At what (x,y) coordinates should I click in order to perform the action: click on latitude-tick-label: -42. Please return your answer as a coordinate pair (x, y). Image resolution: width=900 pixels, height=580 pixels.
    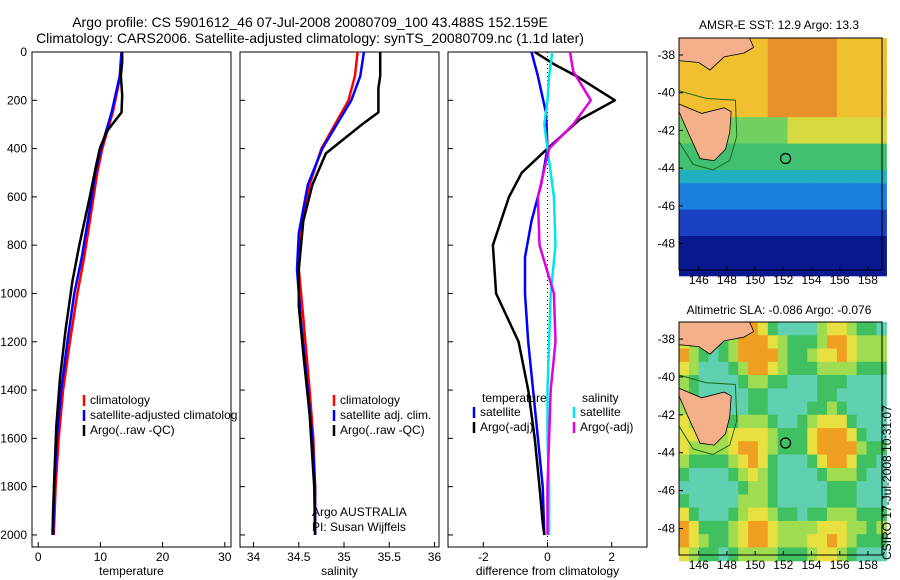
    Looking at the image, I should click on (667, 130).